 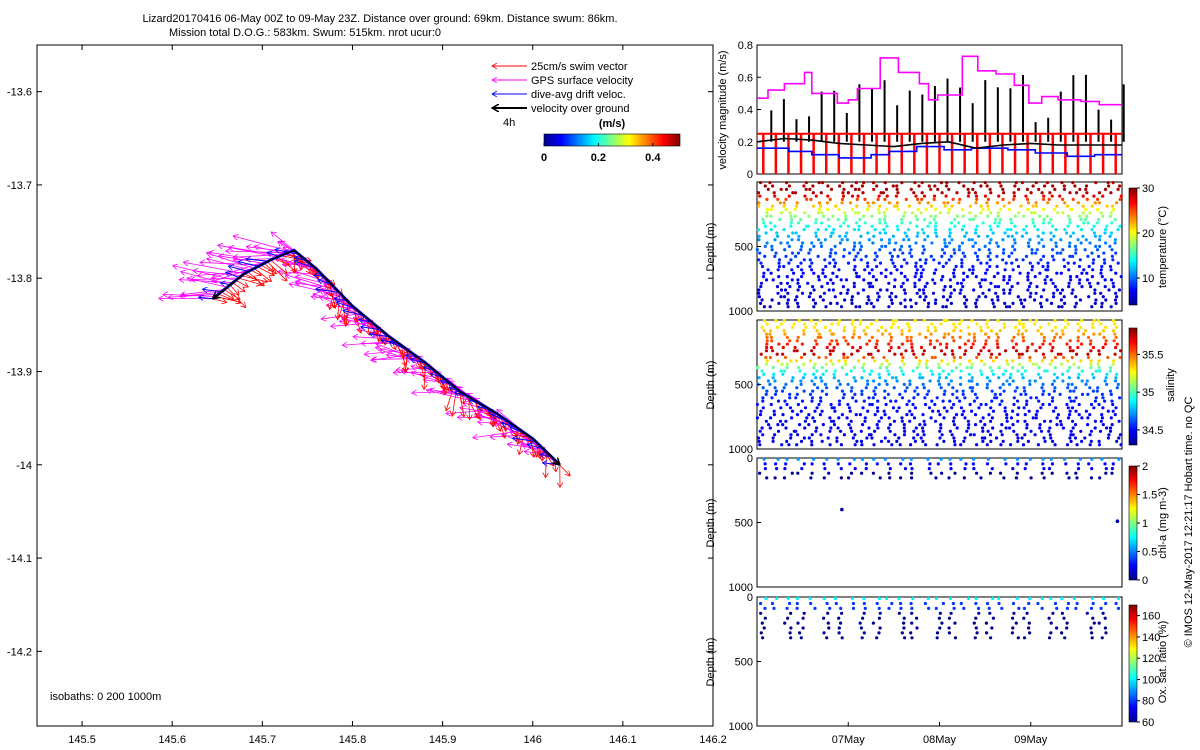 What do you see at coordinates (750, 175) in the screenshot?
I see `velocity-y-tick-label: 0` at bounding box center [750, 175].